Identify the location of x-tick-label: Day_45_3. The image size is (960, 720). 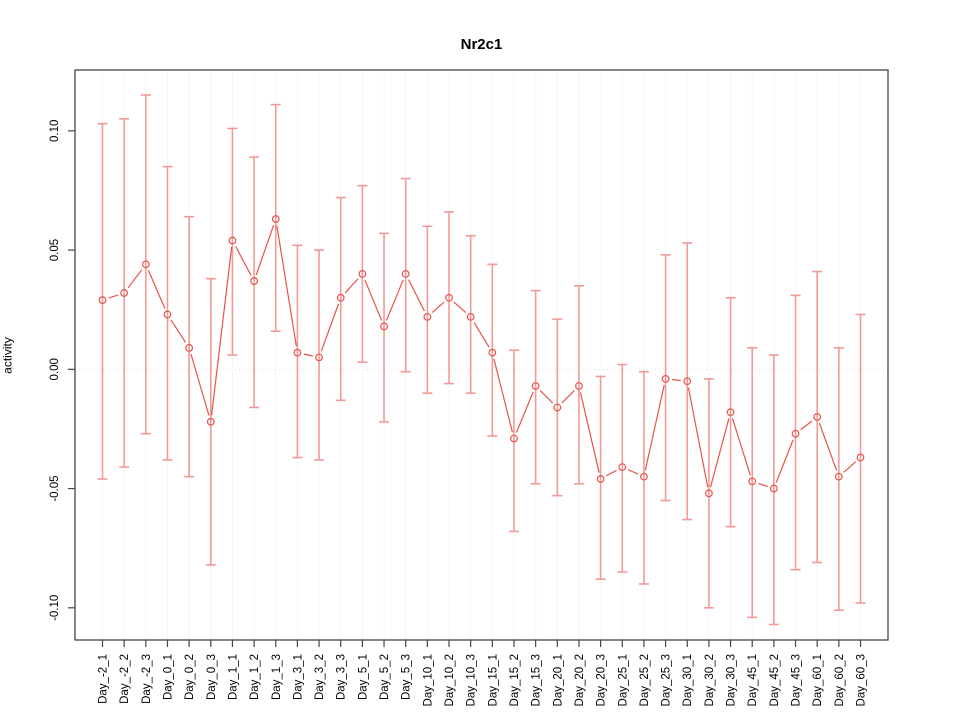
(797, 680).